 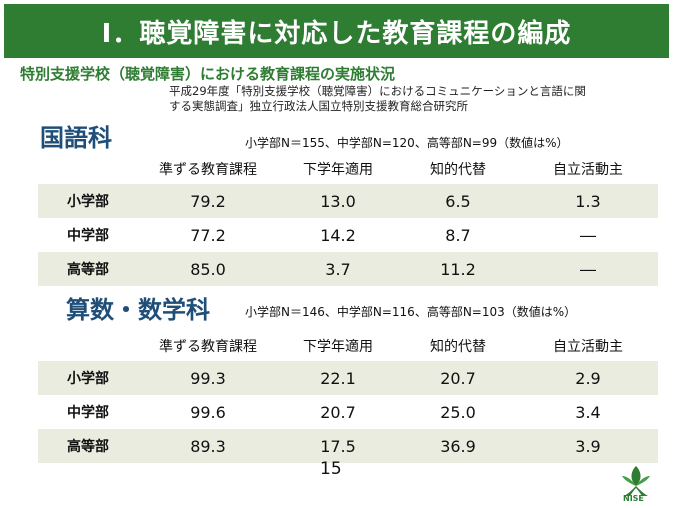 I want to click on table-row: 中学部 99.6 20.7 25.0 3.4, so click(x=348, y=412).